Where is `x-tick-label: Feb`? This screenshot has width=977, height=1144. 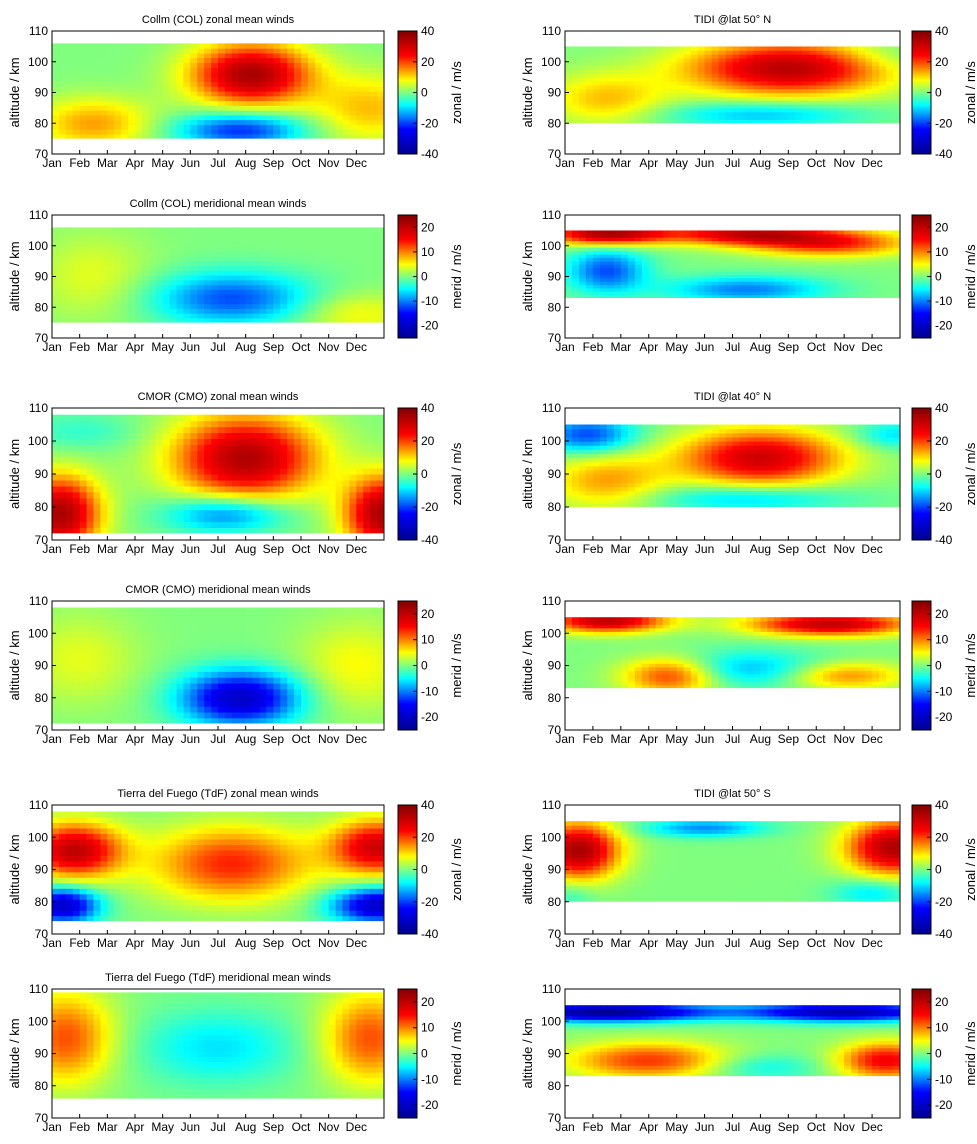 x-tick-label: Feb is located at coordinates (79, 163).